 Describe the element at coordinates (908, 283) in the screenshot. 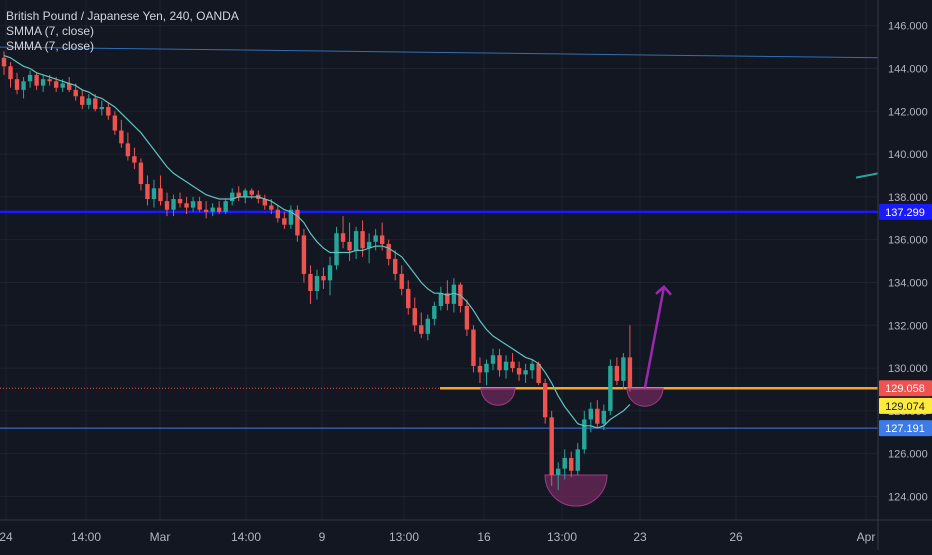

I see `y-tick-label: 134.000` at that location.